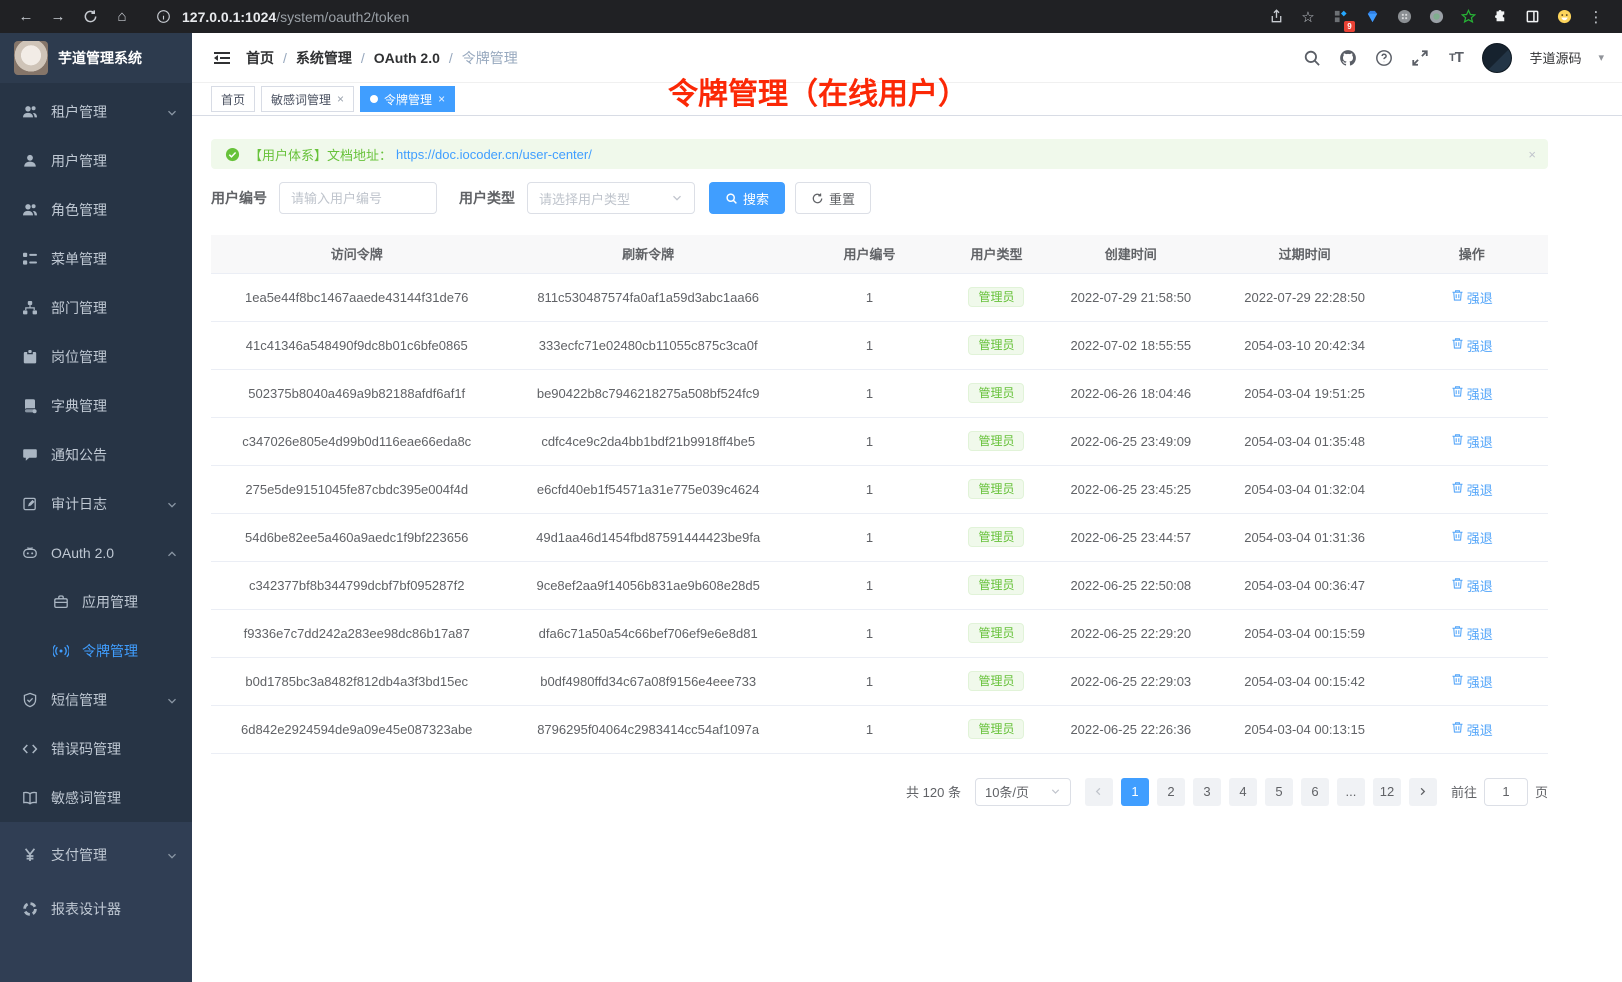 This screenshot has width=1622, height=982. I want to click on reload-icon, so click(90, 17).